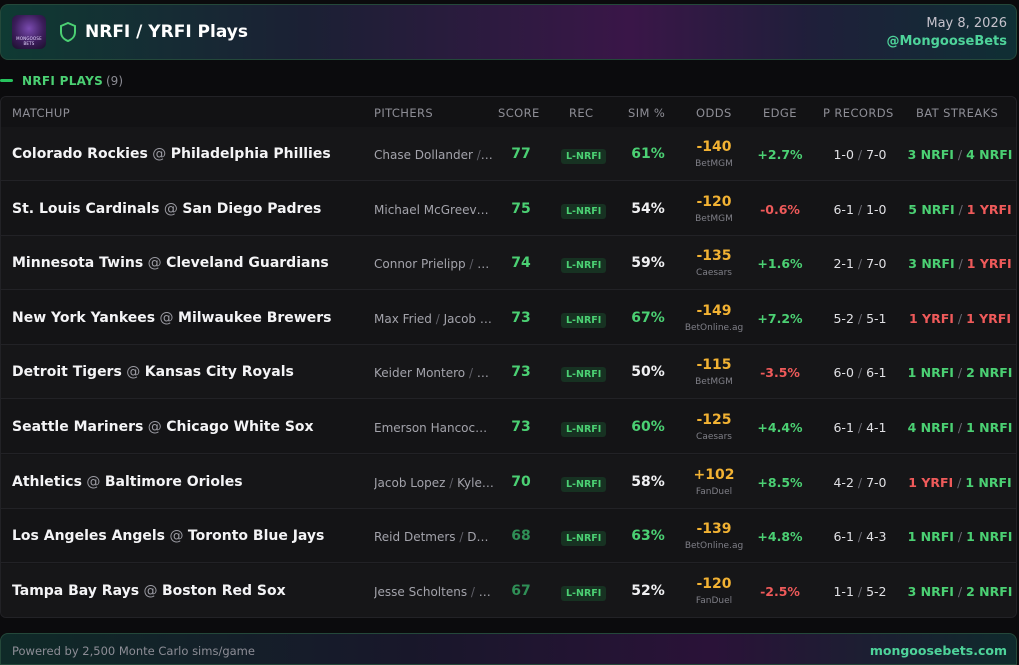 The height and width of the screenshot is (665, 1019). What do you see at coordinates (780, 209) in the screenshot?
I see `edge-value: -0.6%` at bounding box center [780, 209].